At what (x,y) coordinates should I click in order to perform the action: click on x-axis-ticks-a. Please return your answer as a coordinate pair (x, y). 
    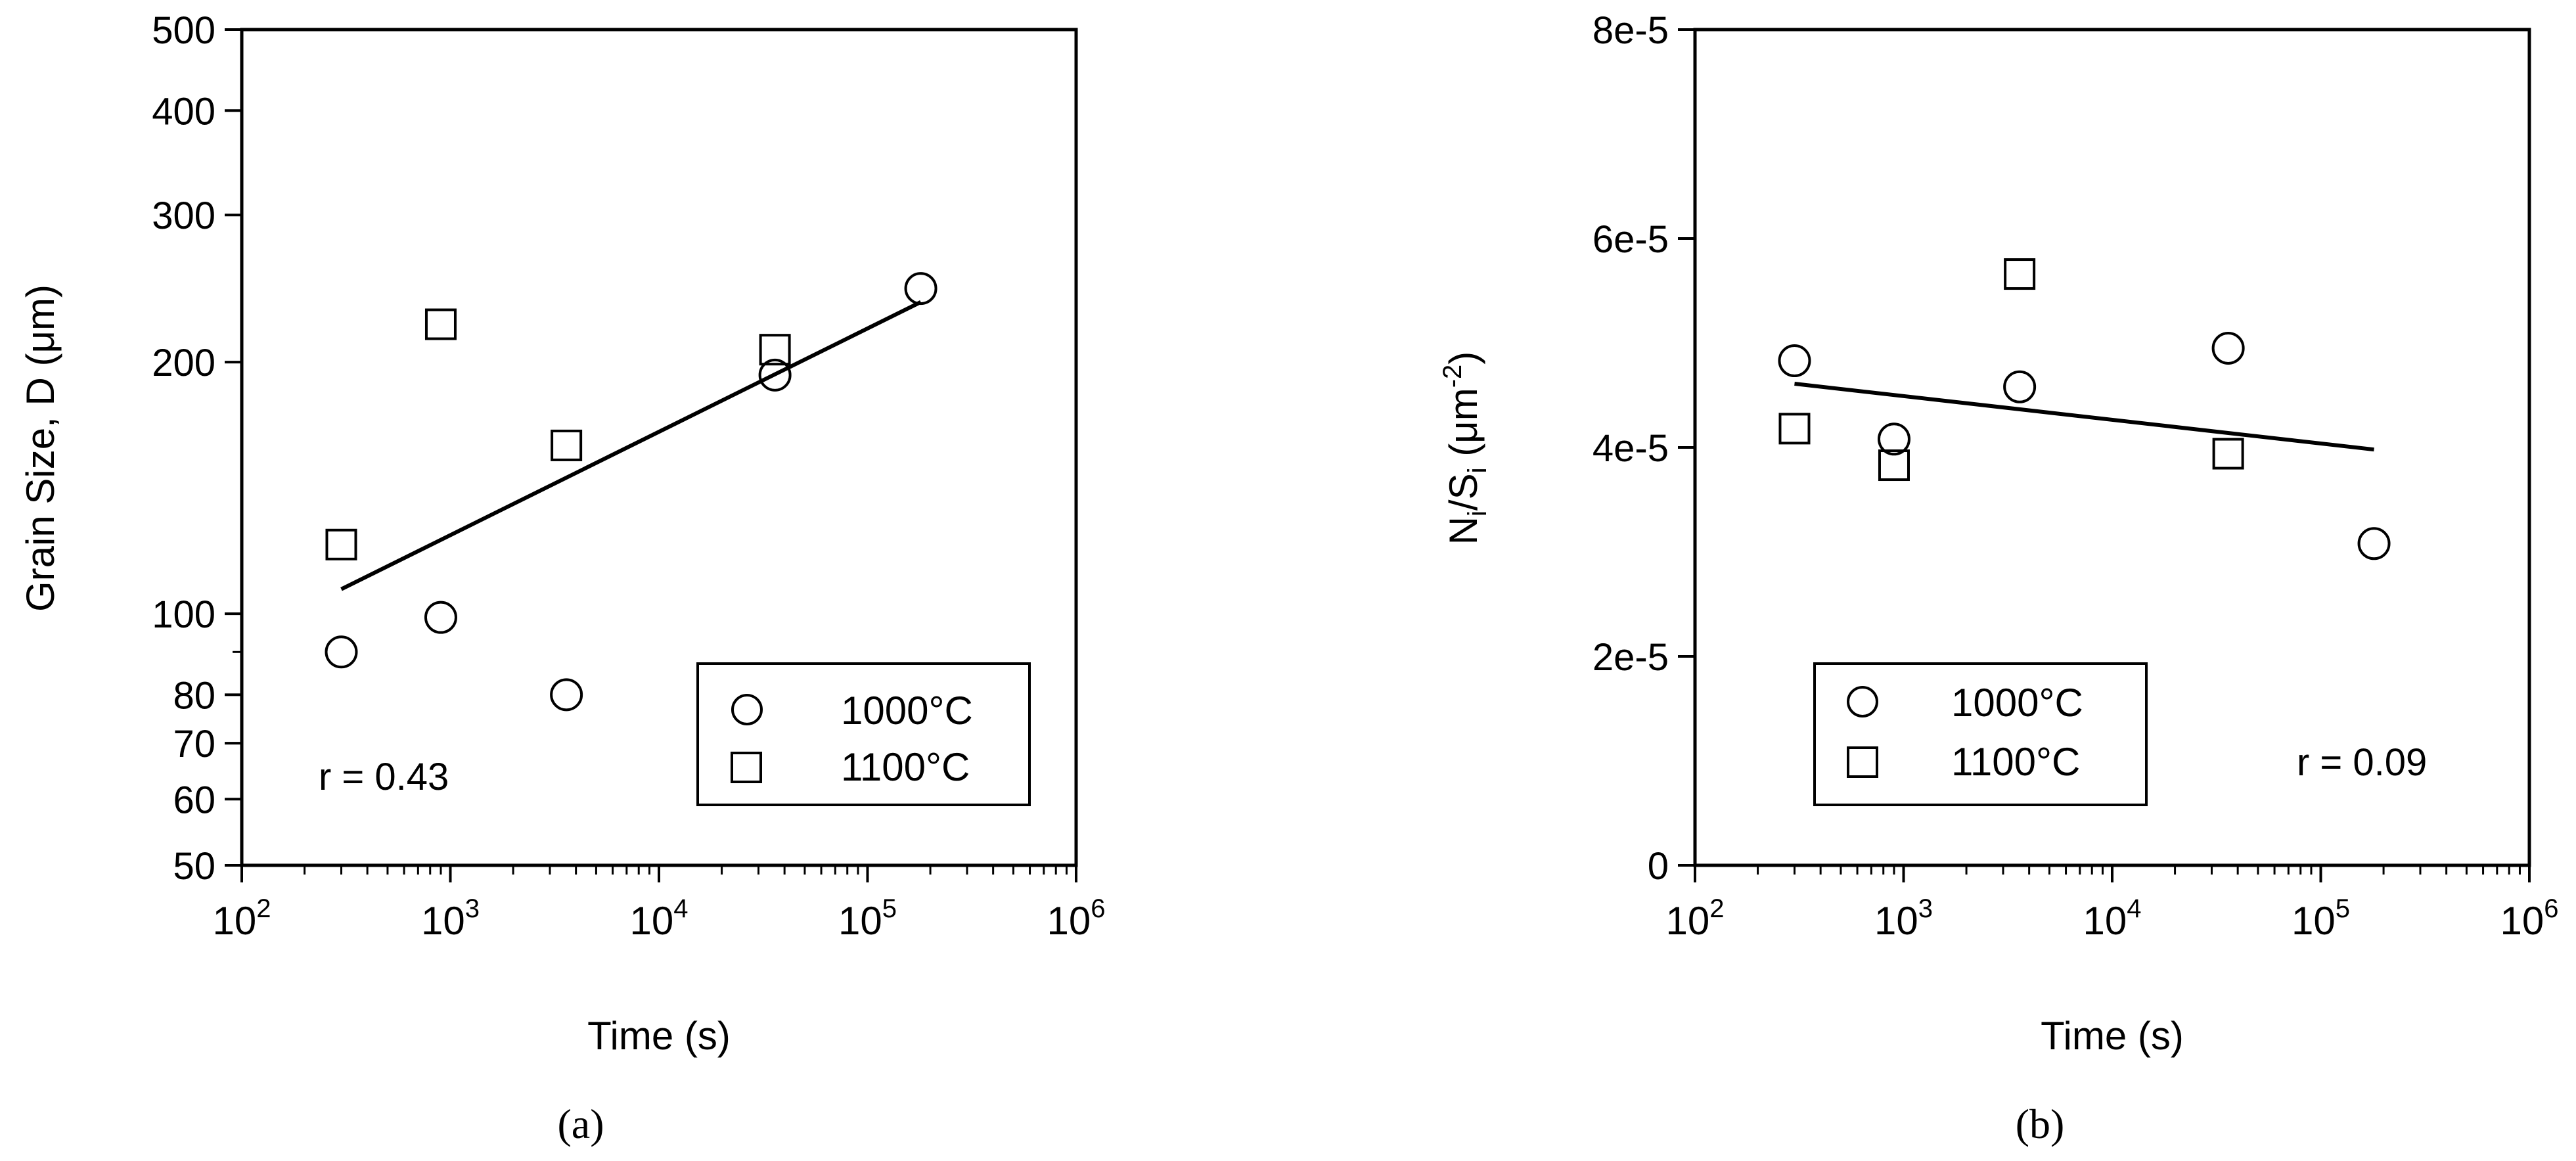
    Looking at the image, I should click on (658, 873).